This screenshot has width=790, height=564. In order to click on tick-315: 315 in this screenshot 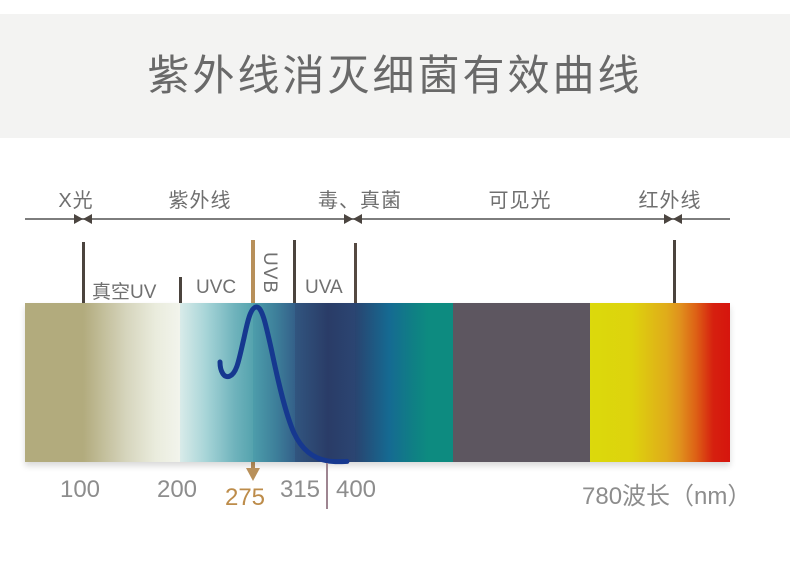, I will do `click(300, 489)`.